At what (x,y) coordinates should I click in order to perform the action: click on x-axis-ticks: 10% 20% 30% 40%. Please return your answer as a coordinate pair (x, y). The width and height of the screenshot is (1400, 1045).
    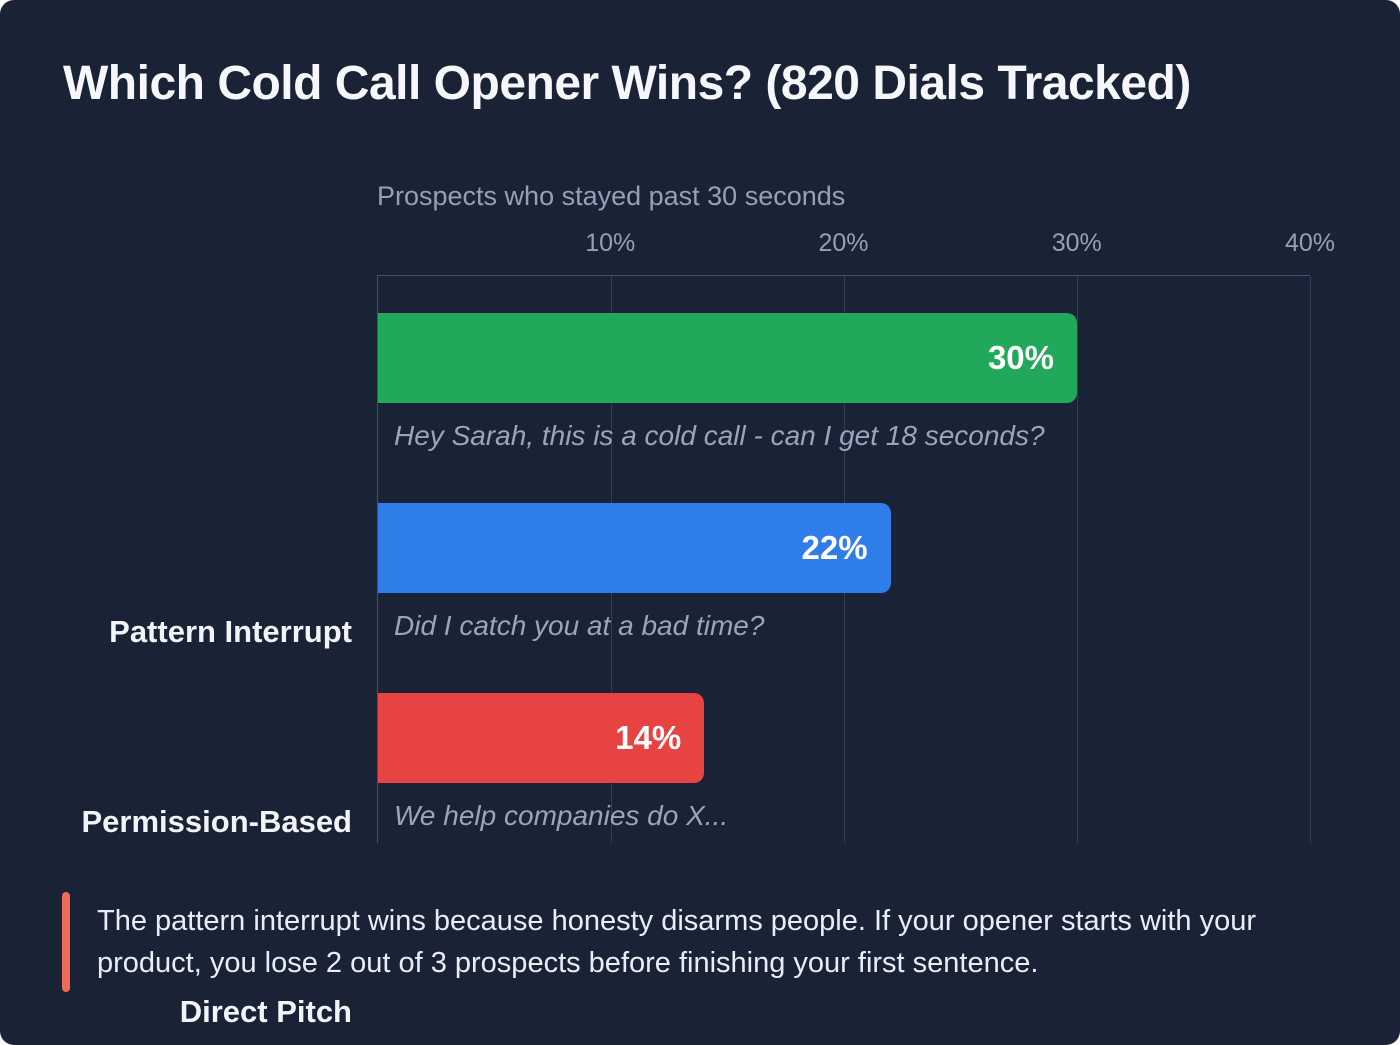
    Looking at the image, I should click on (856, 243).